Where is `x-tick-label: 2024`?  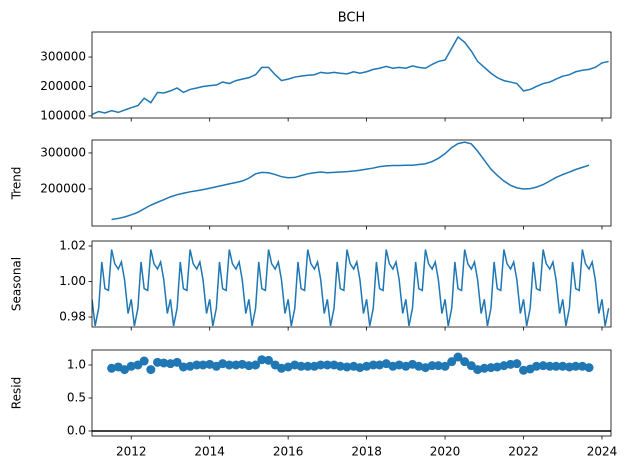 x-tick-label: 2024 is located at coordinates (602, 452).